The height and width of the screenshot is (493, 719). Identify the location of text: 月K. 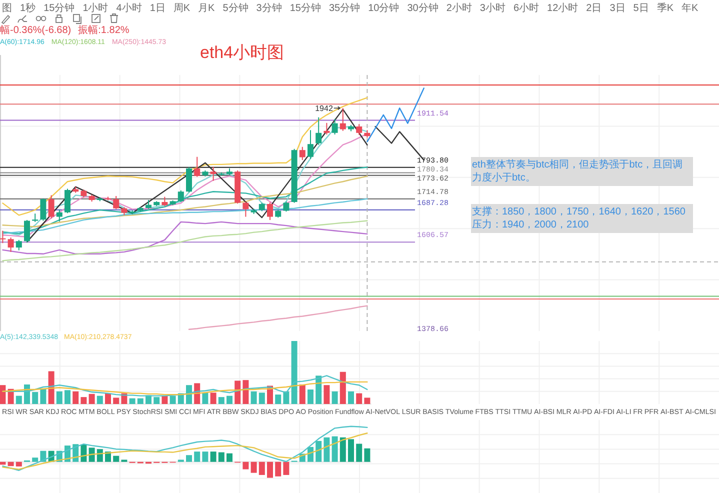
(207, 8).